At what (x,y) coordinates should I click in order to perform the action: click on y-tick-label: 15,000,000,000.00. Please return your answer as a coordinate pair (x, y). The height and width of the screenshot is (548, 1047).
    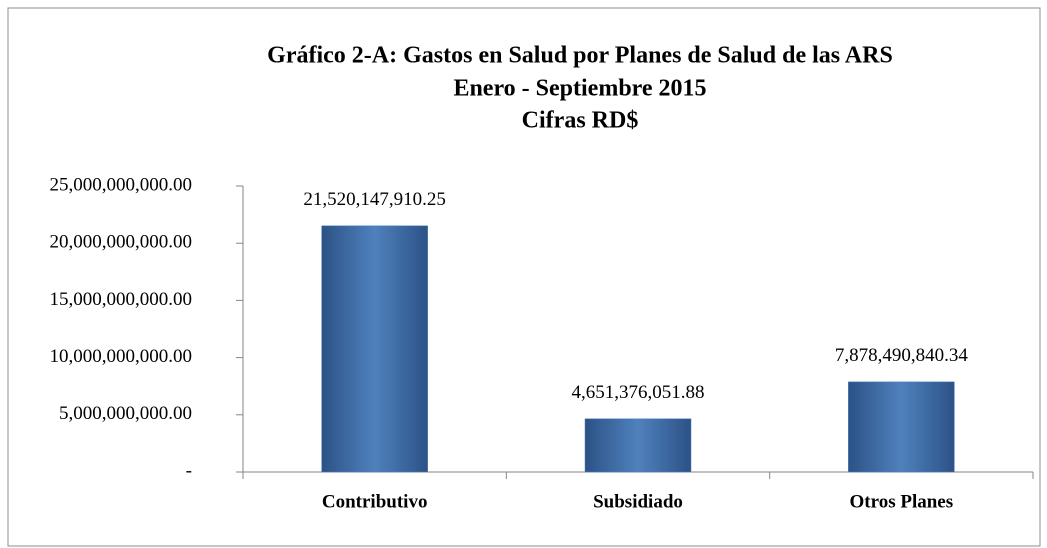
    Looking at the image, I should click on (121, 299).